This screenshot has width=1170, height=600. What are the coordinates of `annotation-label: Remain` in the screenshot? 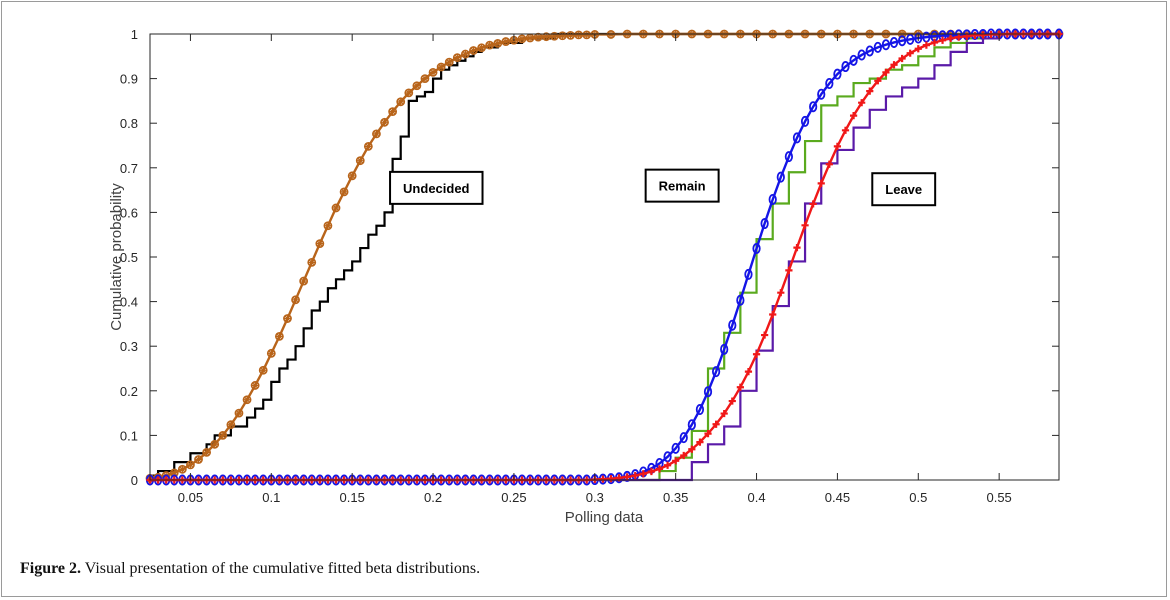 It's located at (682, 186).